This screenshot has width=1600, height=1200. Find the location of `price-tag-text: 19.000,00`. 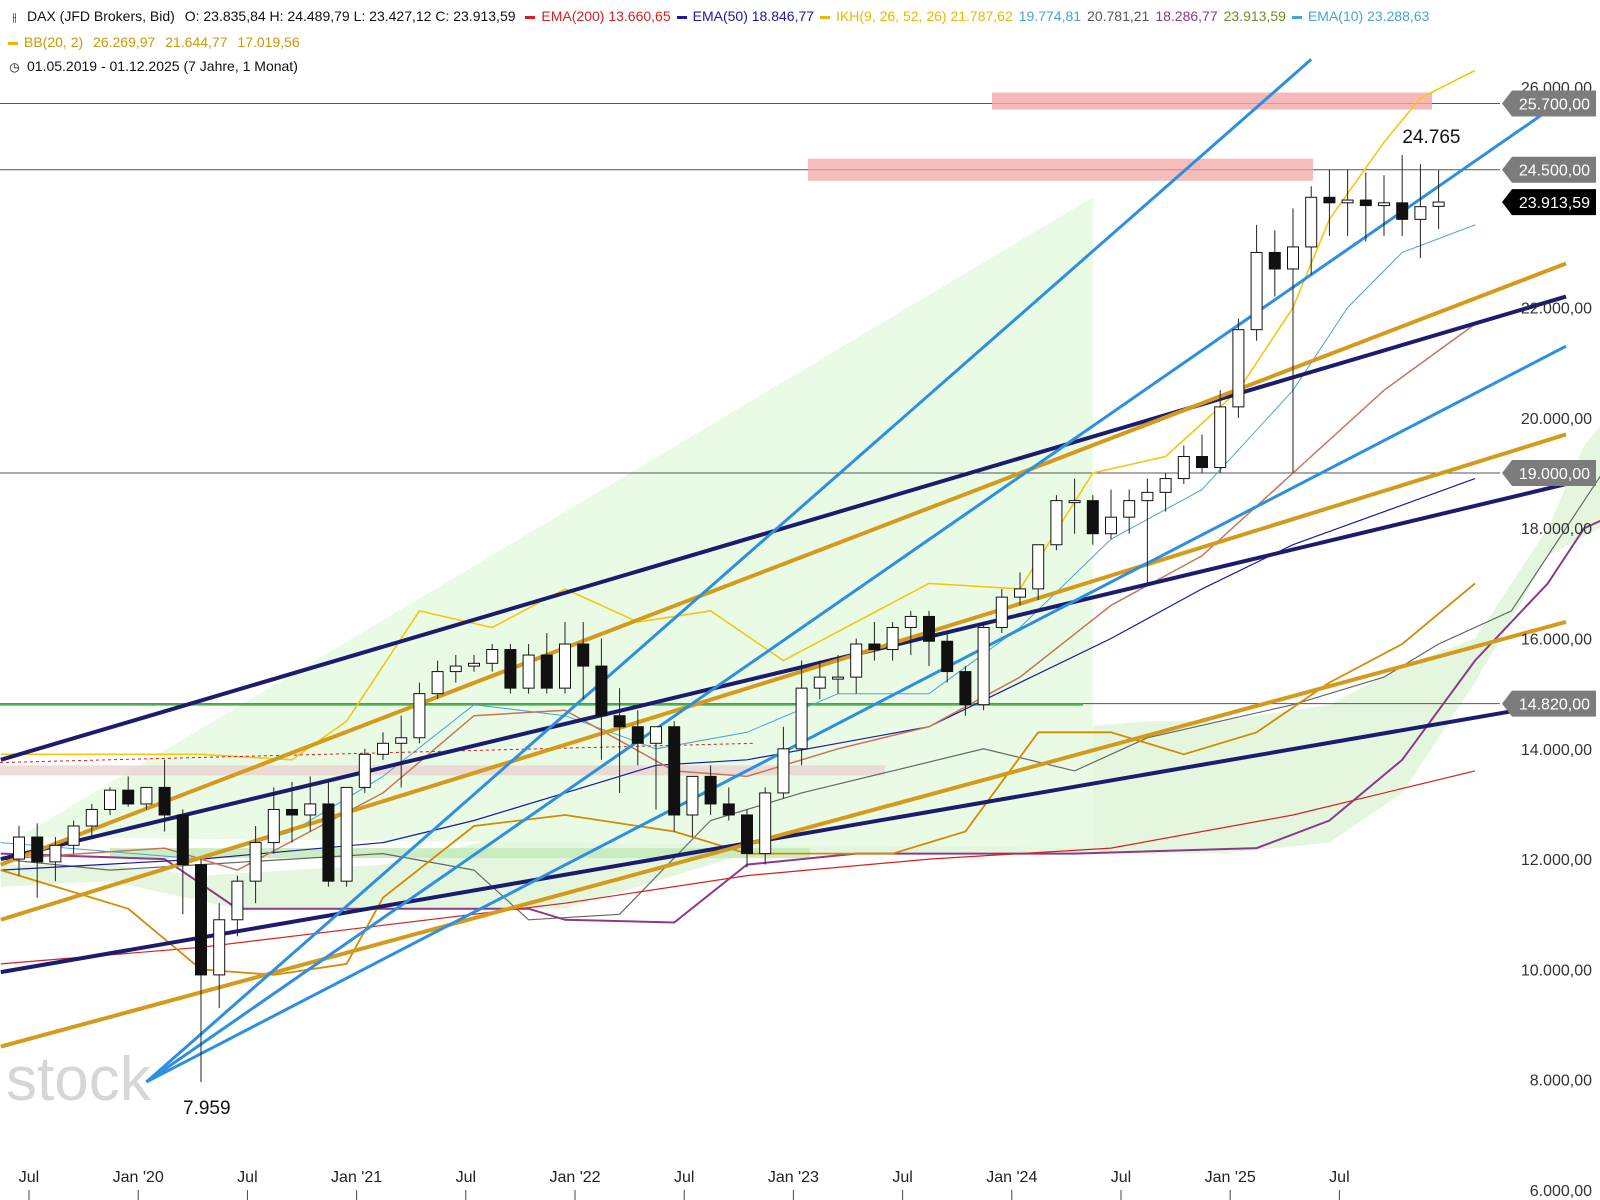

price-tag-text: 19.000,00 is located at coordinates (1554, 474).